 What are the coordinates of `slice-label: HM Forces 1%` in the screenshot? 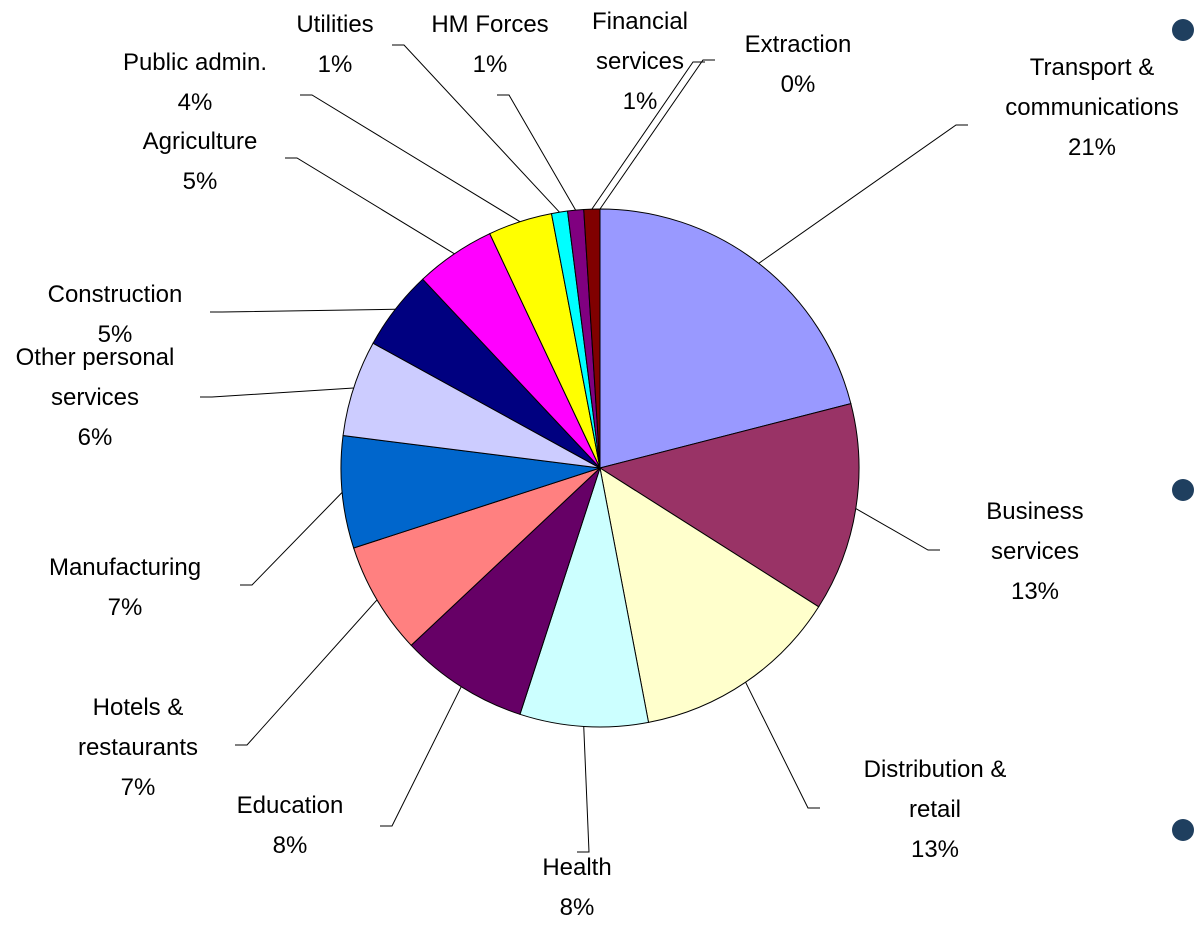 It's located at (490, 45).